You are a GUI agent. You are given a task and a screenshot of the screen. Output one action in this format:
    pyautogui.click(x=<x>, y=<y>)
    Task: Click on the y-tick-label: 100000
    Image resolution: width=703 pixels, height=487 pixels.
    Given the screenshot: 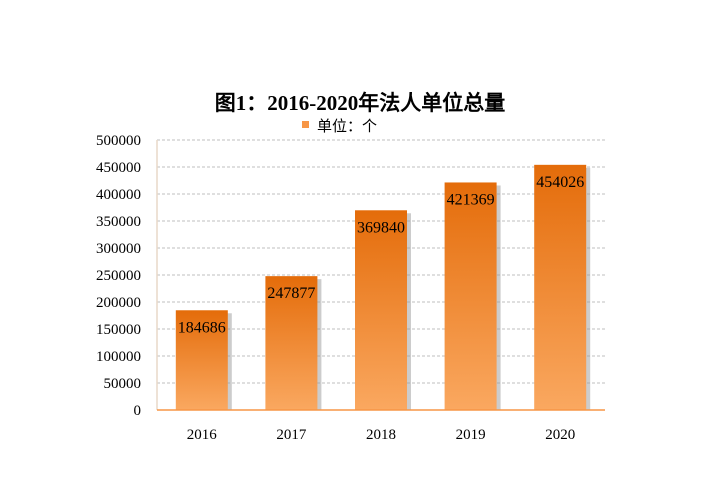 What is the action you would take?
    pyautogui.click(x=118, y=357)
    